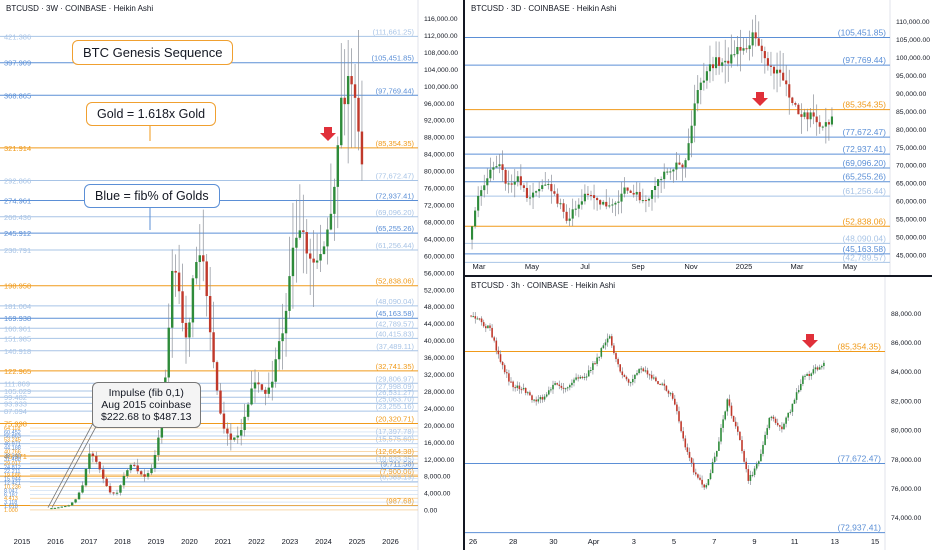  What do you see at coordinates (698, 276) in the screenshot?
I see `panel-divider-horizontal` at bounding box center [698, 276].